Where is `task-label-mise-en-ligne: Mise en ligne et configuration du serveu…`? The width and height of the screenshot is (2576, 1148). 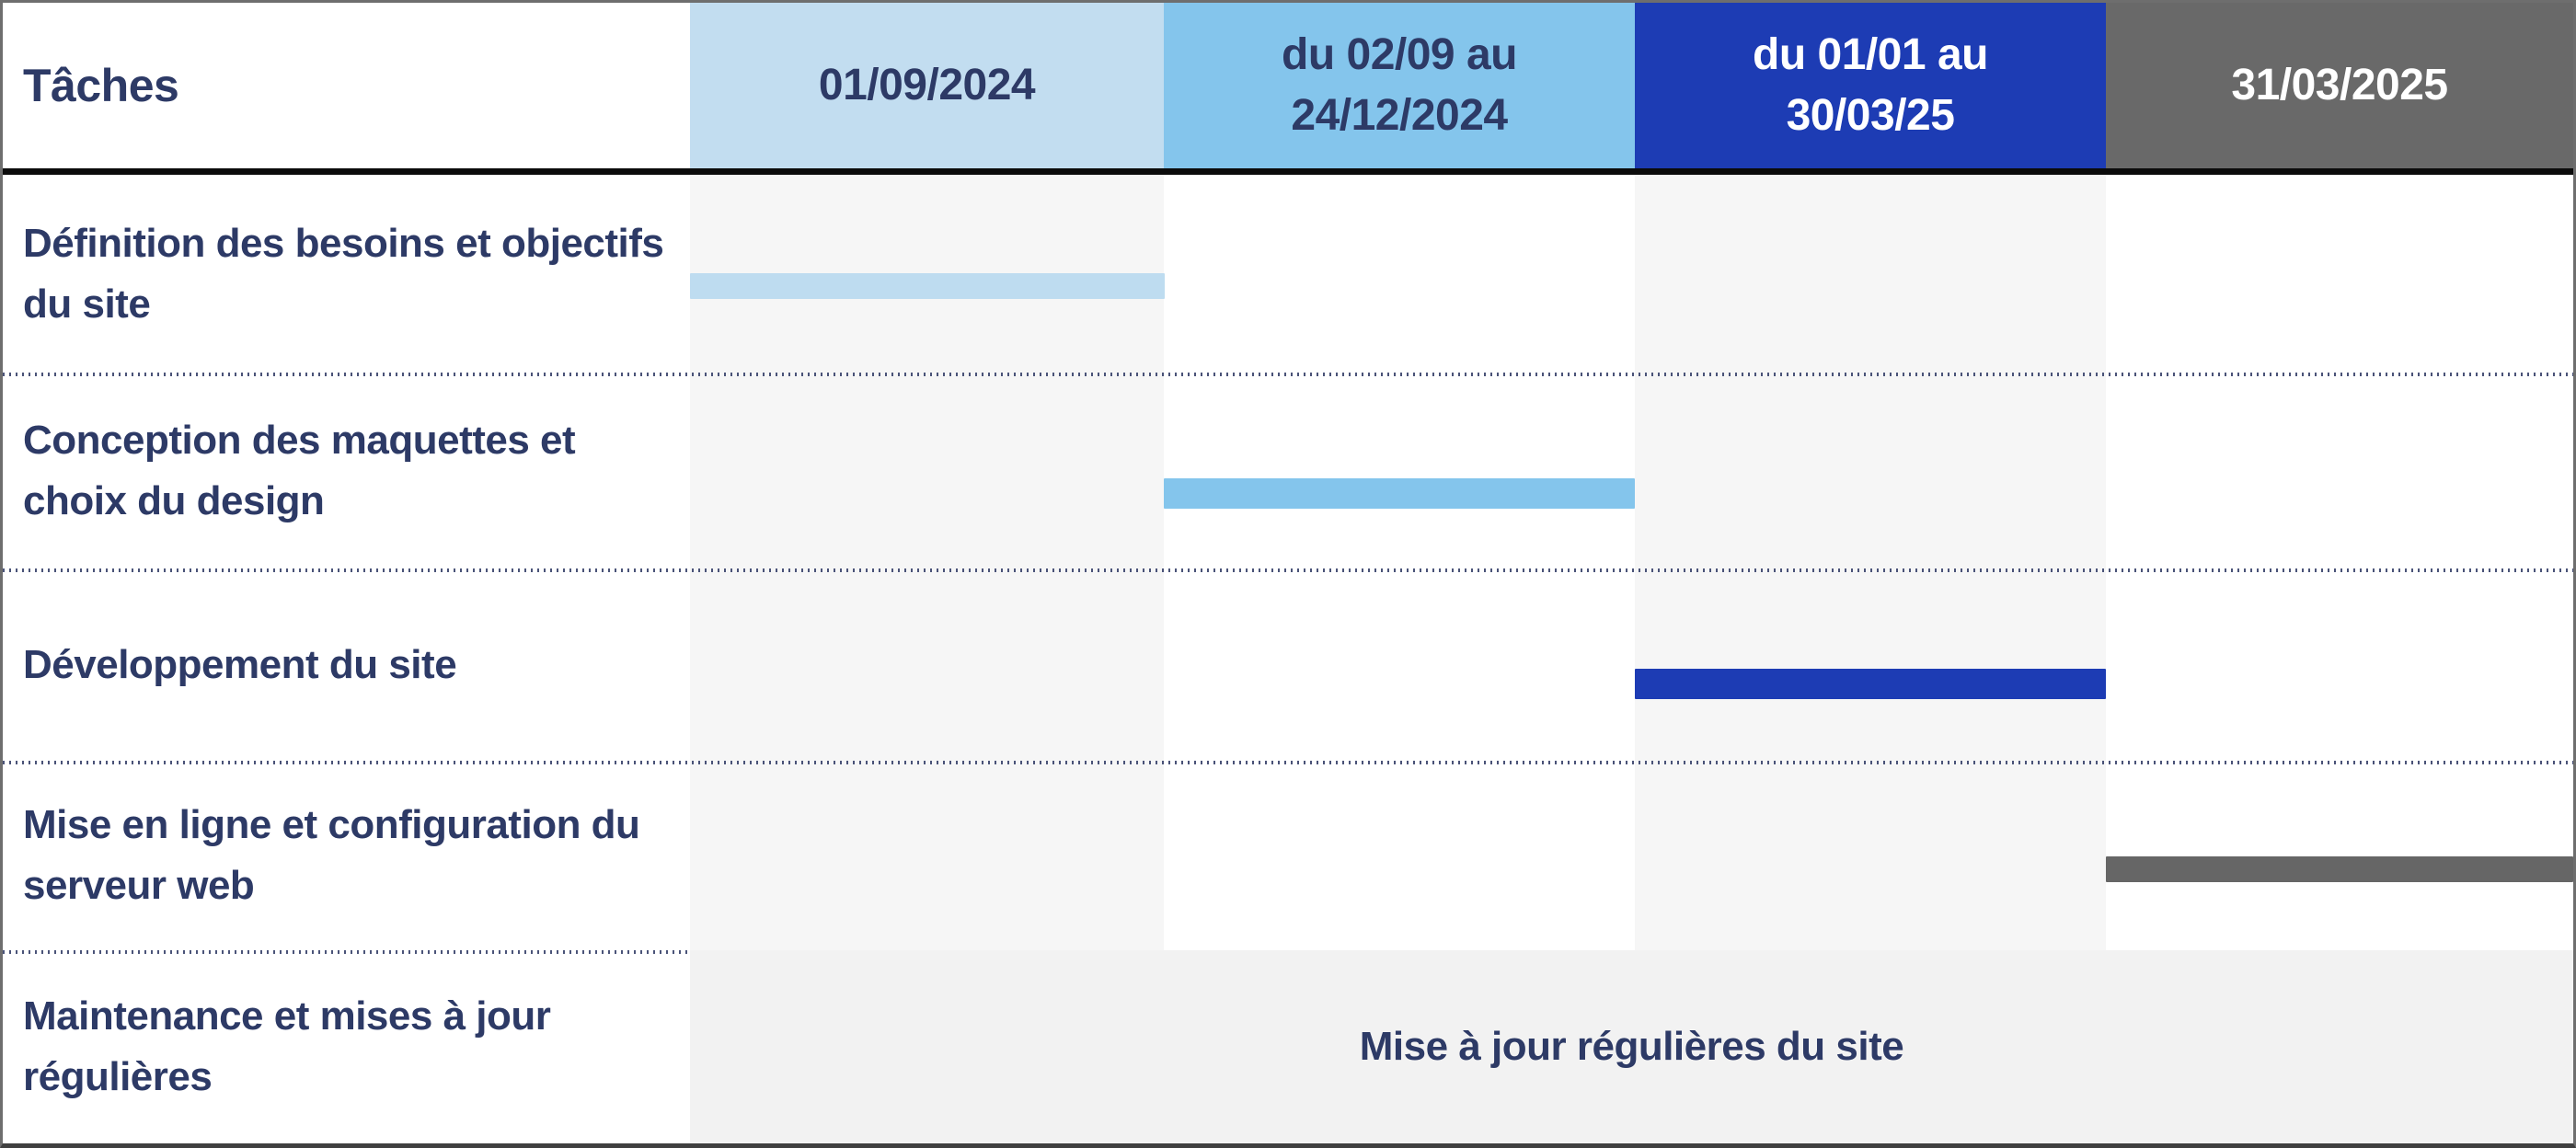
task-label-mise-en-ligne: Mise en ligne et configuration du serveu… is located at coordinates (331, 855).